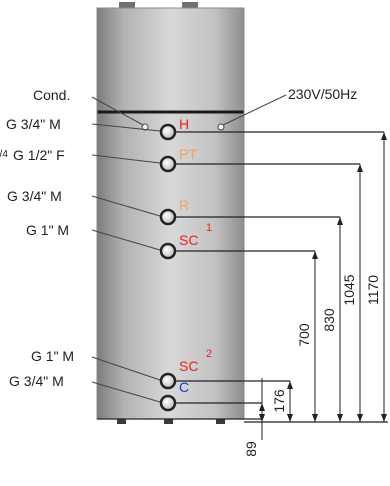  I want to click on arrow-700-top, so click(315, 255).